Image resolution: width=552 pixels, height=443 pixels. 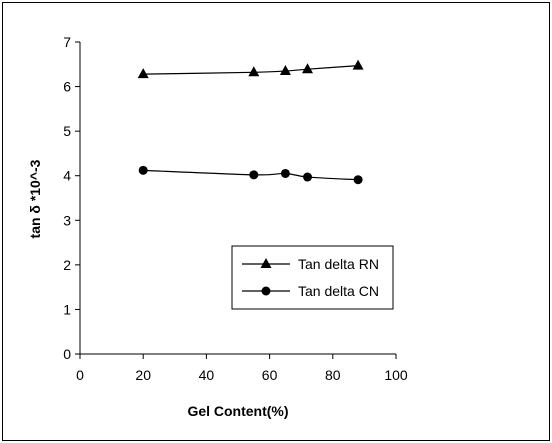 What do you see at coordinates (338, 264) in the screenshot?
I see `legend-label-rn: Tan delta RN` at bounding box center [338, 264].